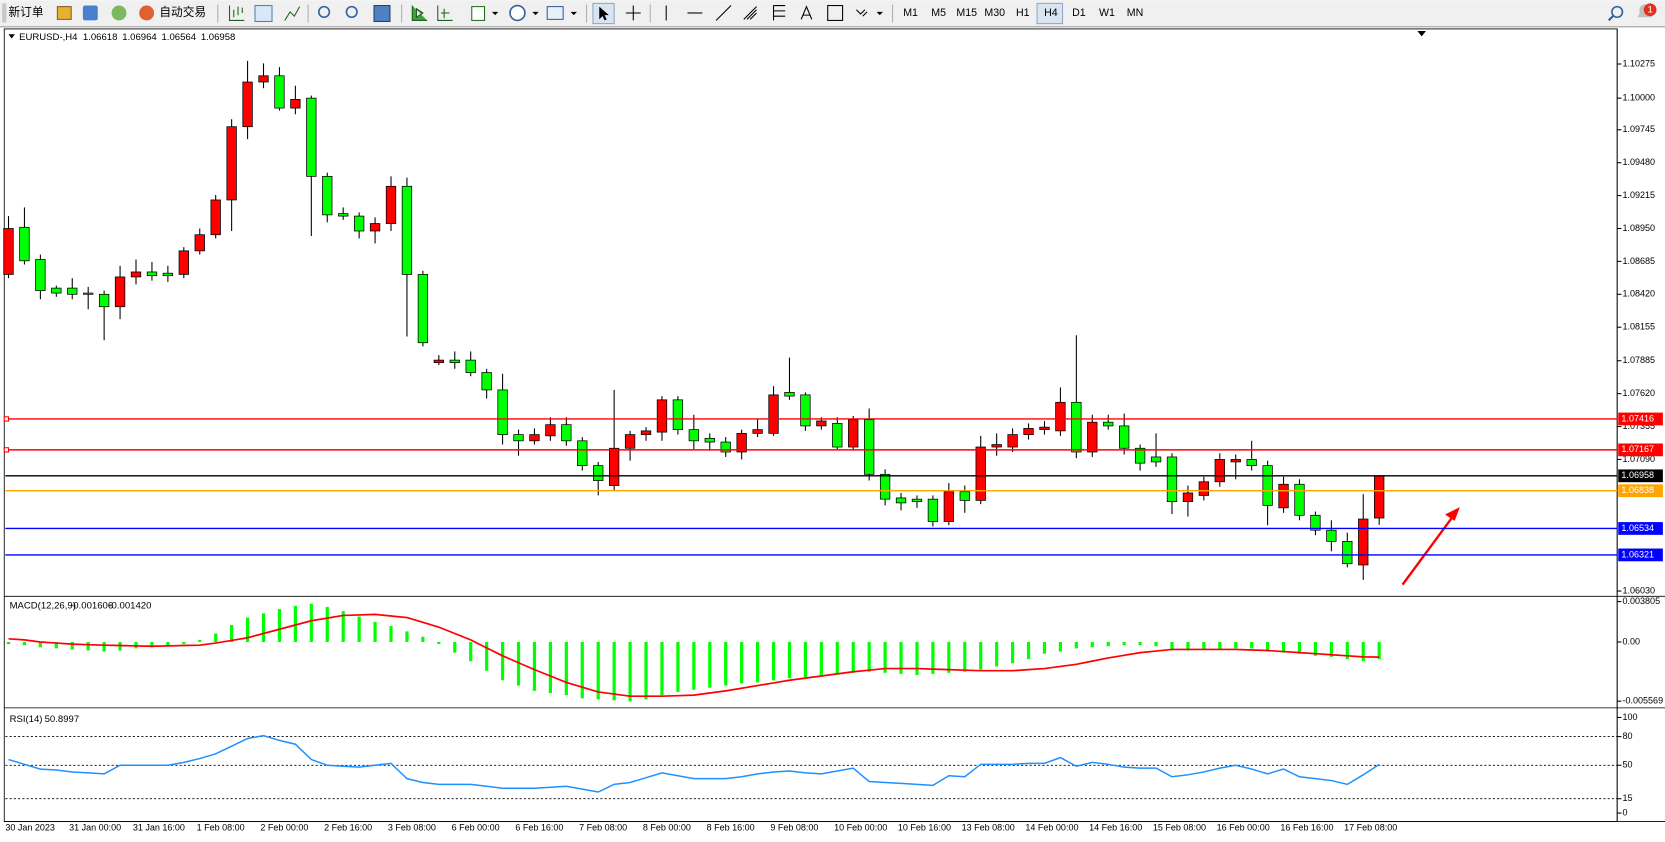 This screenshot has width=1665, height=842. What do you see at coordinates (750, 13) in the screenshot?
I see `channel` at bounding box center [750, 13].